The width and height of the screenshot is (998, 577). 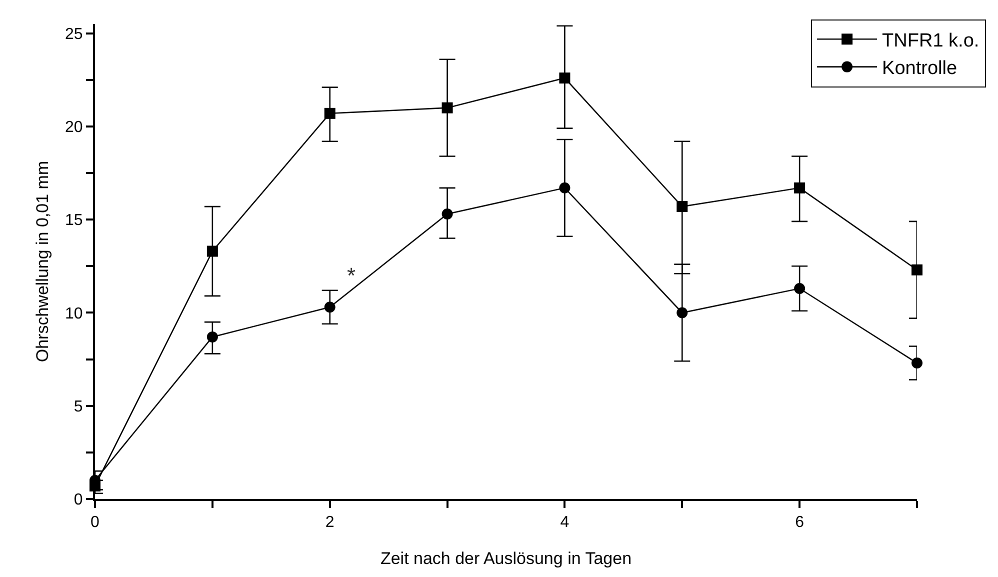 I want to click on y-tick-label: 0, so click(x=78, y=500).